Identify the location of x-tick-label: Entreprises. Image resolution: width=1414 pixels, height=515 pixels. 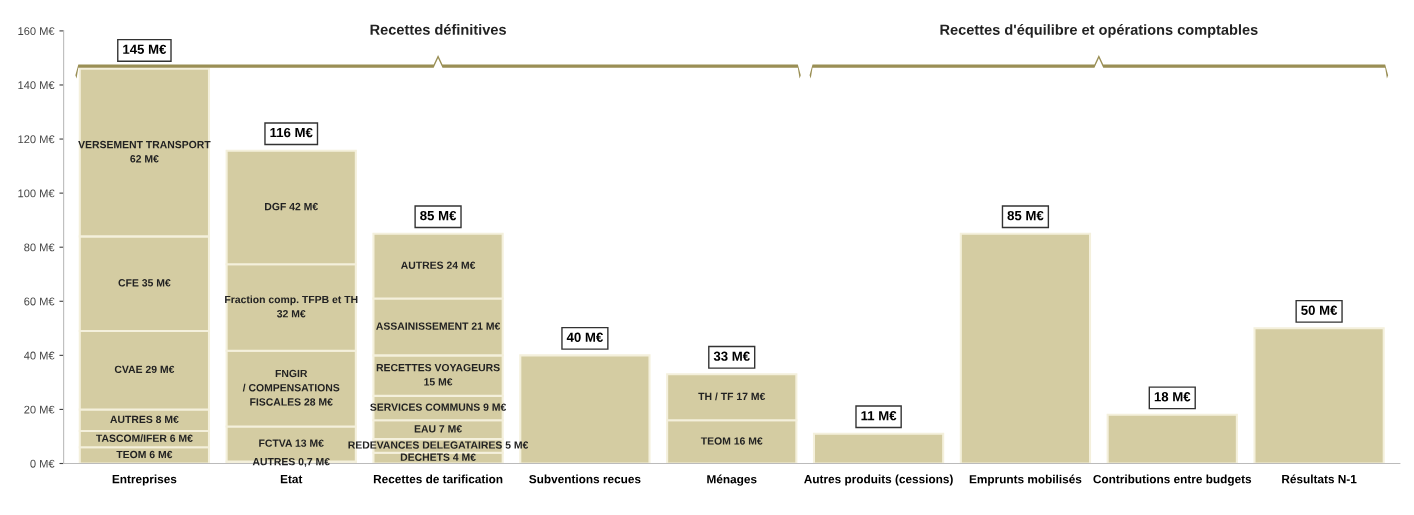
(144, 480).